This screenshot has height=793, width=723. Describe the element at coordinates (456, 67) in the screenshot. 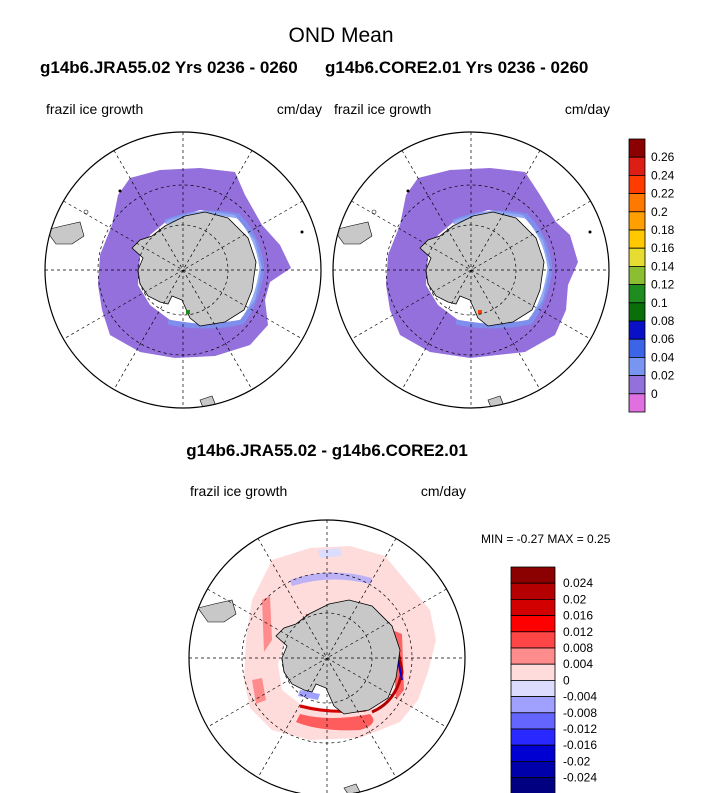

I see `panel-b-run-title: g14b6.CORE2.01 Yrs 0236 - 0260` at that location.